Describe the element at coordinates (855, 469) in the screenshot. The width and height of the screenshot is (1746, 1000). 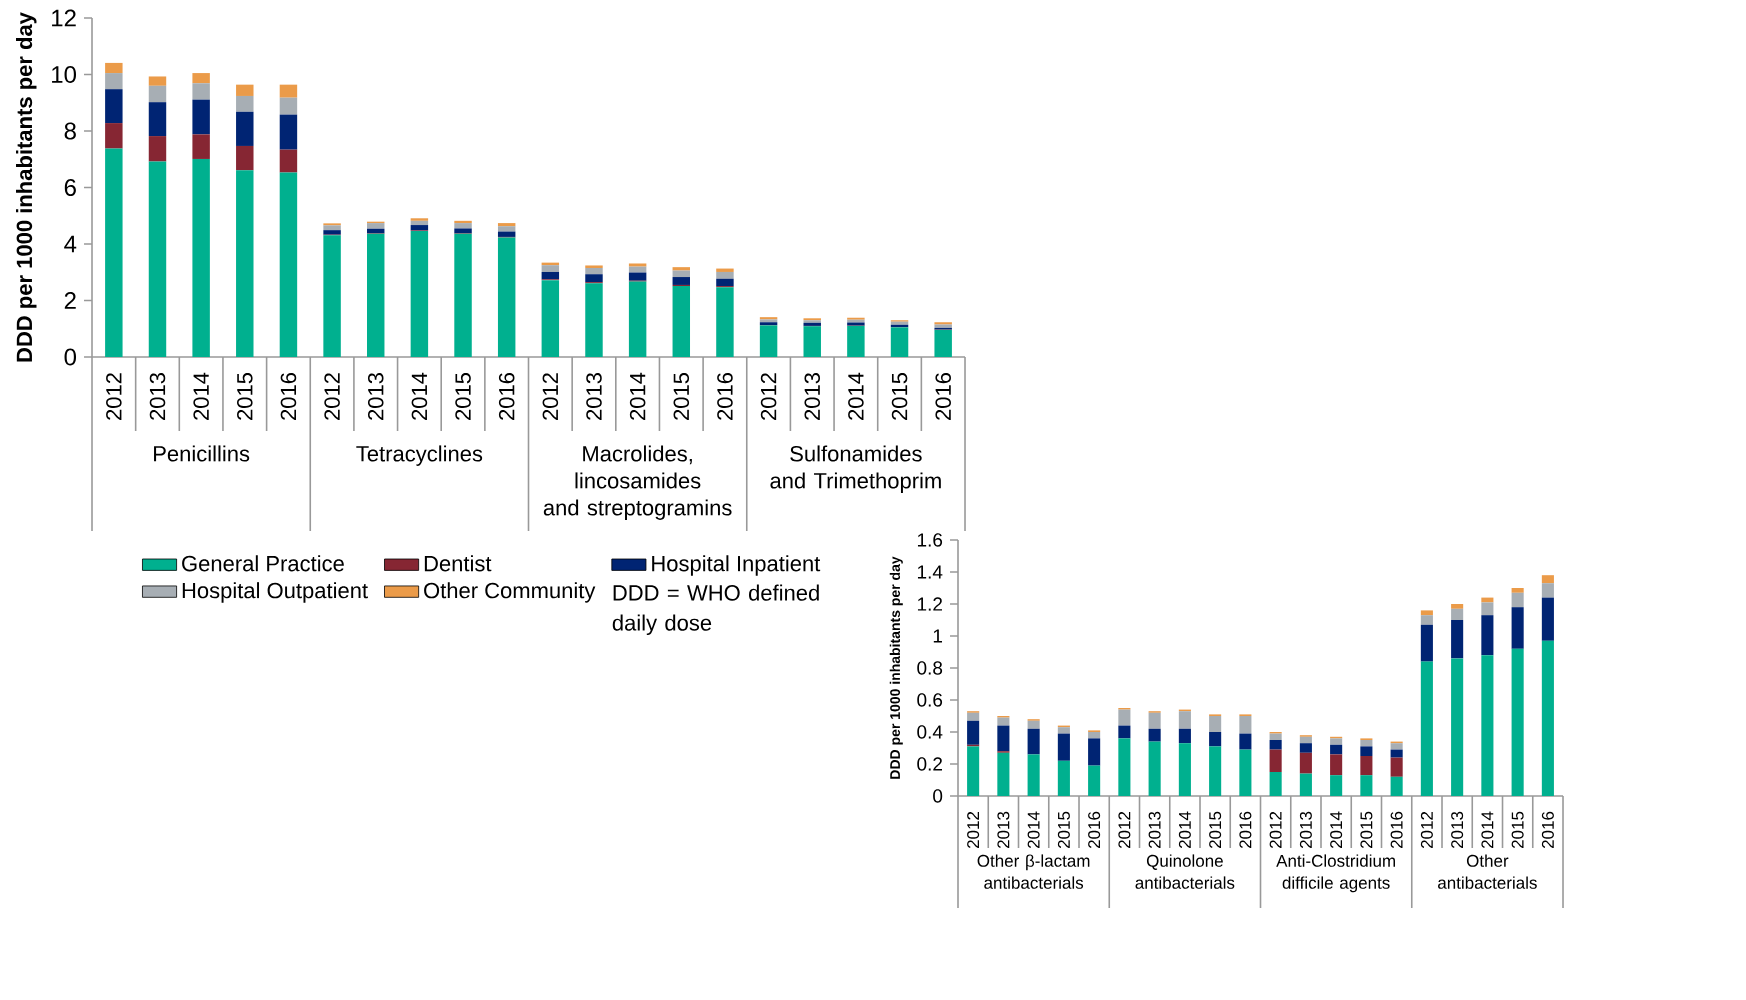
I see `text: Sulfonamides and Trimethoprim` at that location.